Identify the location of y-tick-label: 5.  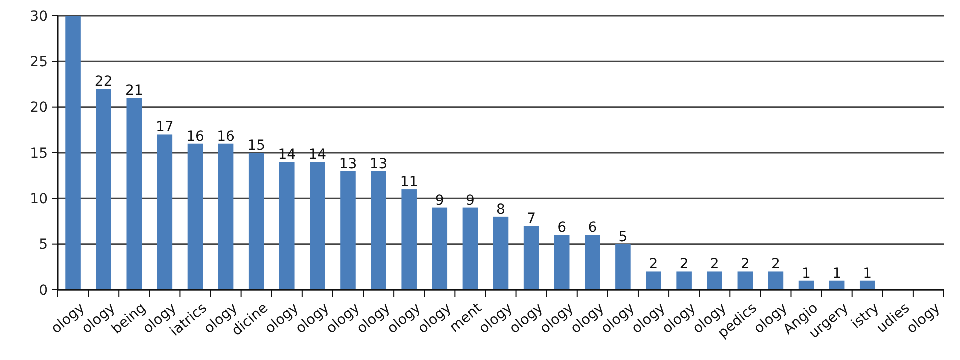
(43, 245).